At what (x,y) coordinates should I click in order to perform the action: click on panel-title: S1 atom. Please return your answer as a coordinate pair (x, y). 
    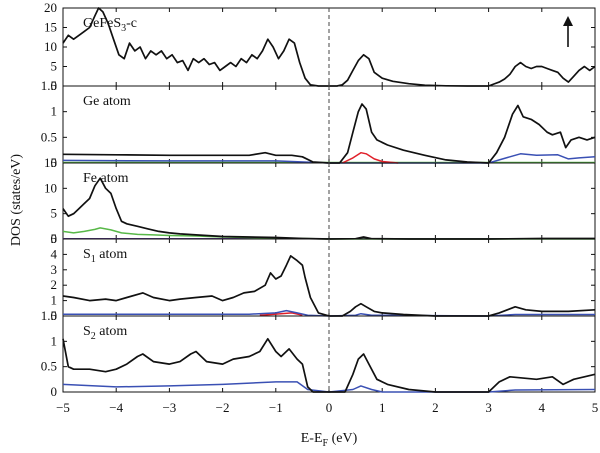
    Looking at the image, I should click on (105, 256).